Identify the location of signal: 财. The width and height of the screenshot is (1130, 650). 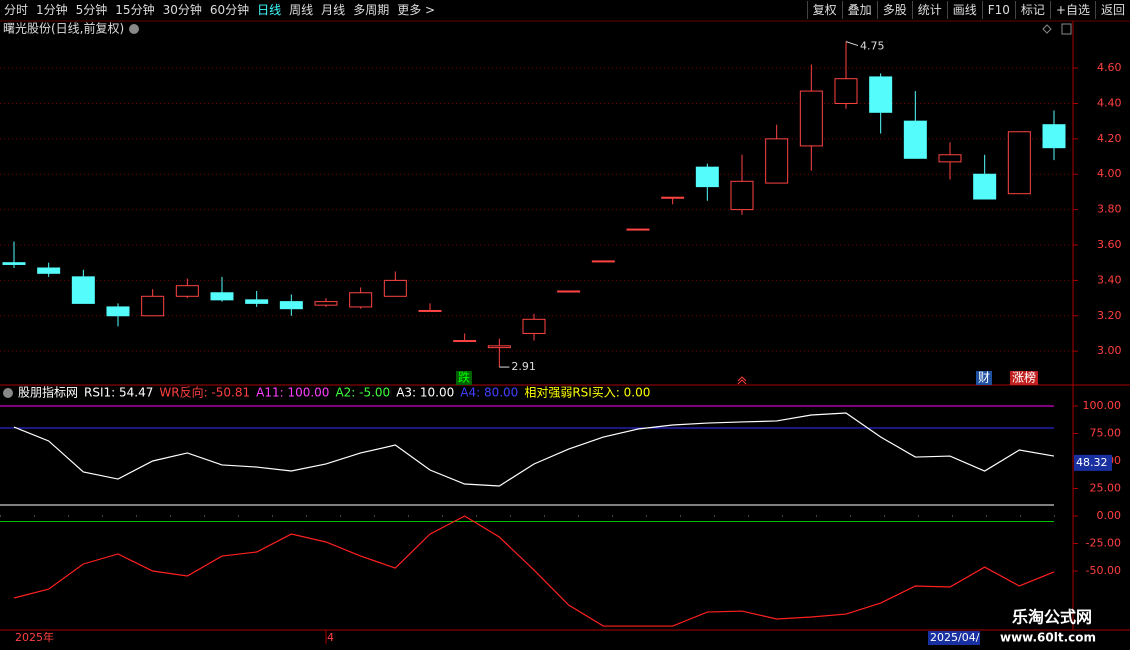
(984, 378).